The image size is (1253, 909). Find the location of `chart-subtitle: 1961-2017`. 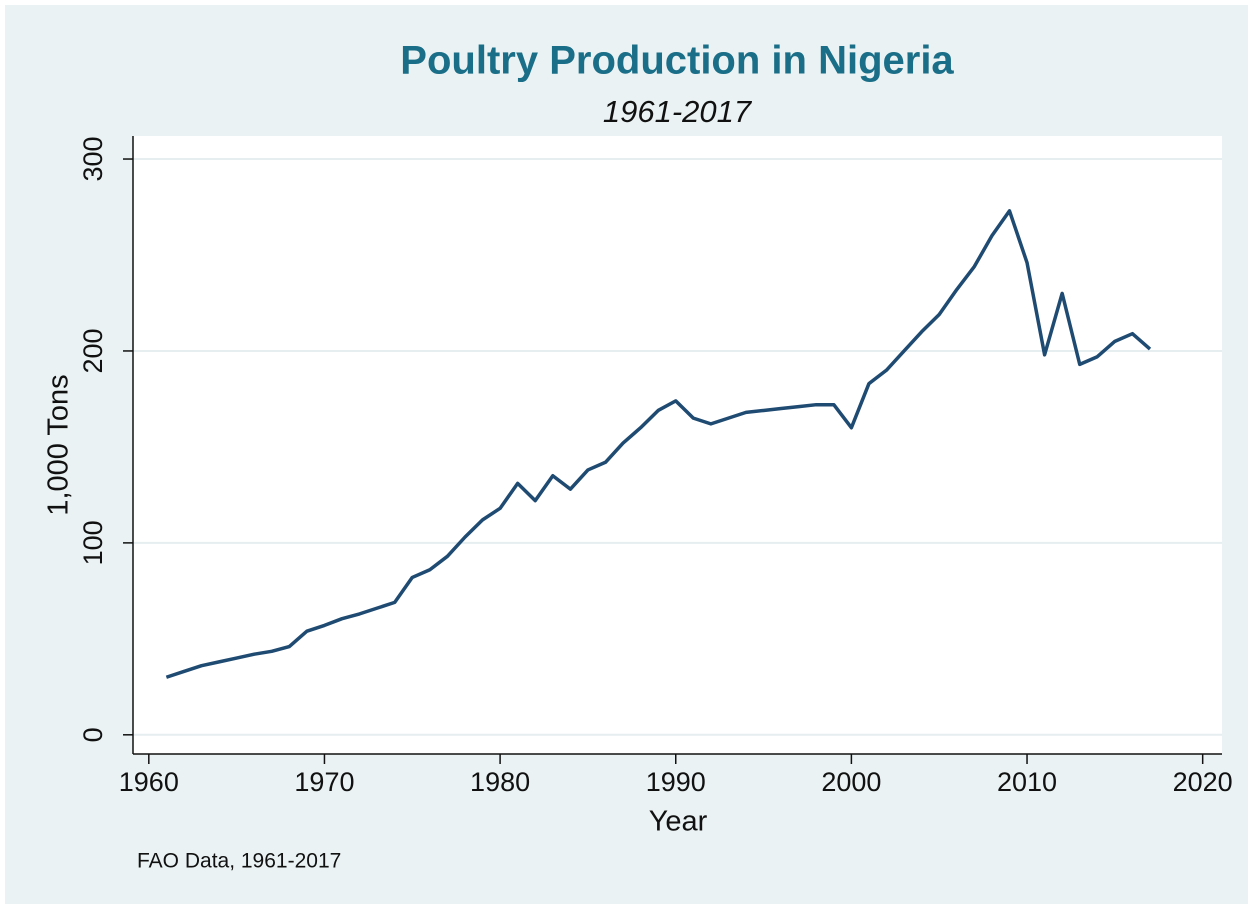

chart-subtitle: 1961-2017 is located at coordinates (678, 111).